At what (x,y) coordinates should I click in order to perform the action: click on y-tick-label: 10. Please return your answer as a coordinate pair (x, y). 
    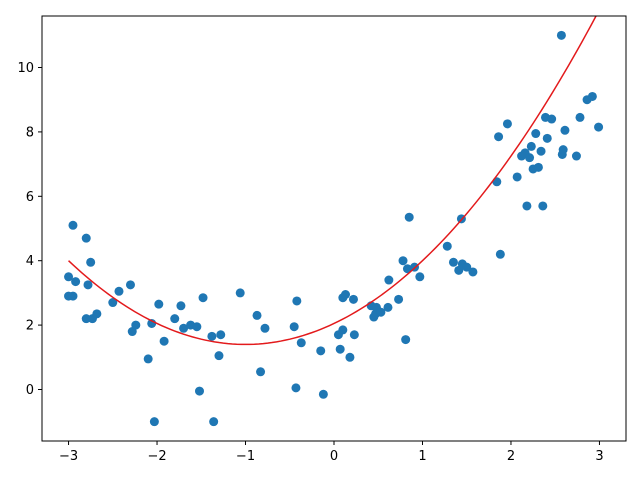
    Looking at the image, I should click on (25, 68).